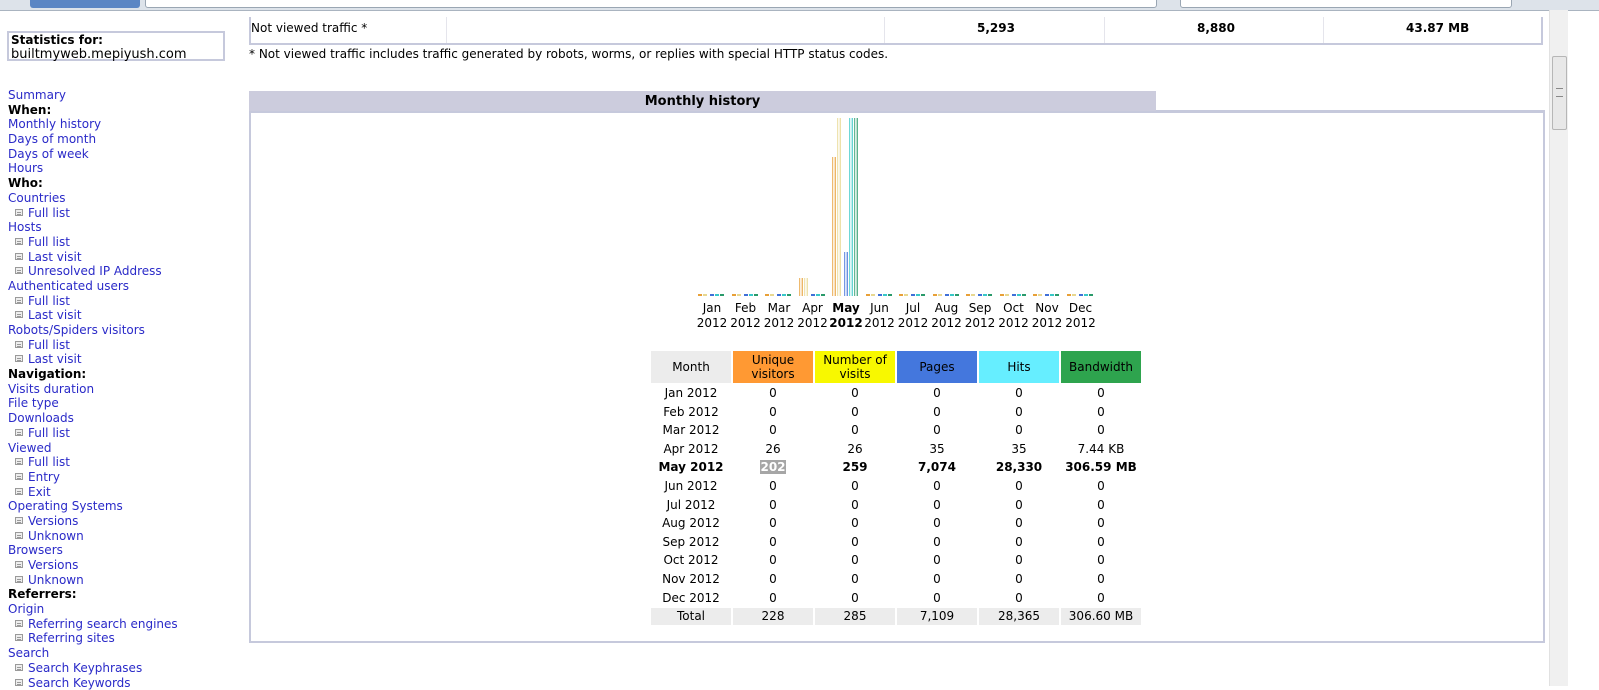 This screenshot has width=1599, height=690. Describe the element at coordinates (28, 653) in the screenshot. I see `menu-link: Search` at that location.